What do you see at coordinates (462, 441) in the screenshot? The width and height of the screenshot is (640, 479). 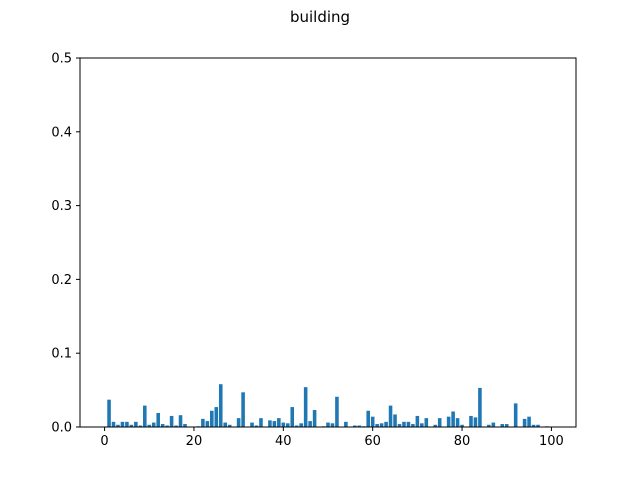 I see `x-tick-label: 80` at bounding box center [462, 441].